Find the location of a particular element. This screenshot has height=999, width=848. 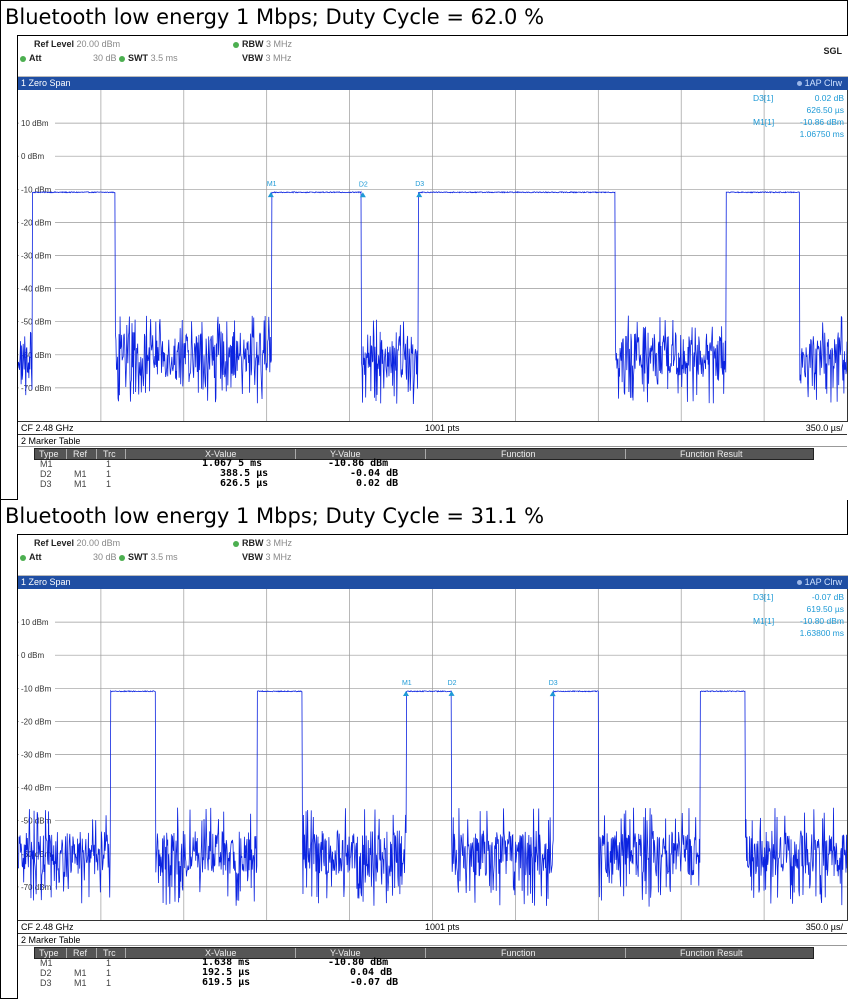

marker-label: D2 is located at coordinates (363, 184).